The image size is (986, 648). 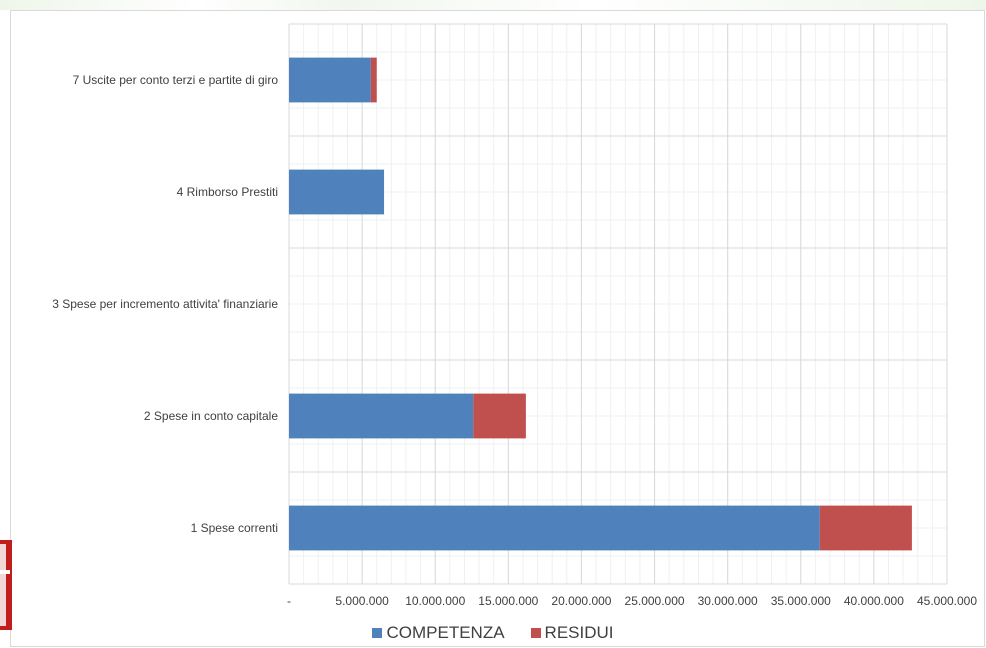 I want to click on x-tick-label: 40.000.000, so click(x=874, y=601).